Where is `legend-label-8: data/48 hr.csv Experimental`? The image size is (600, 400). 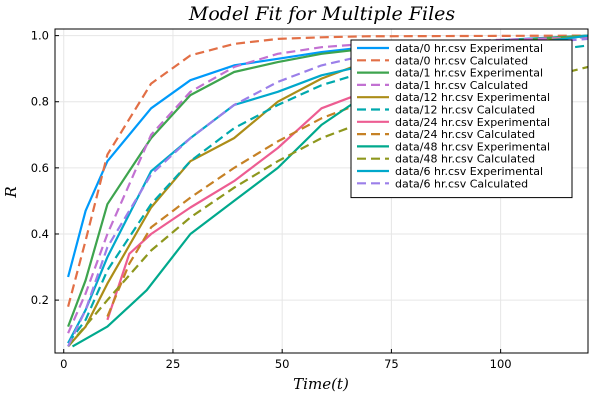 legend-label-8: data/48 hr.csv Experimental is located at coordinates (472, 146).